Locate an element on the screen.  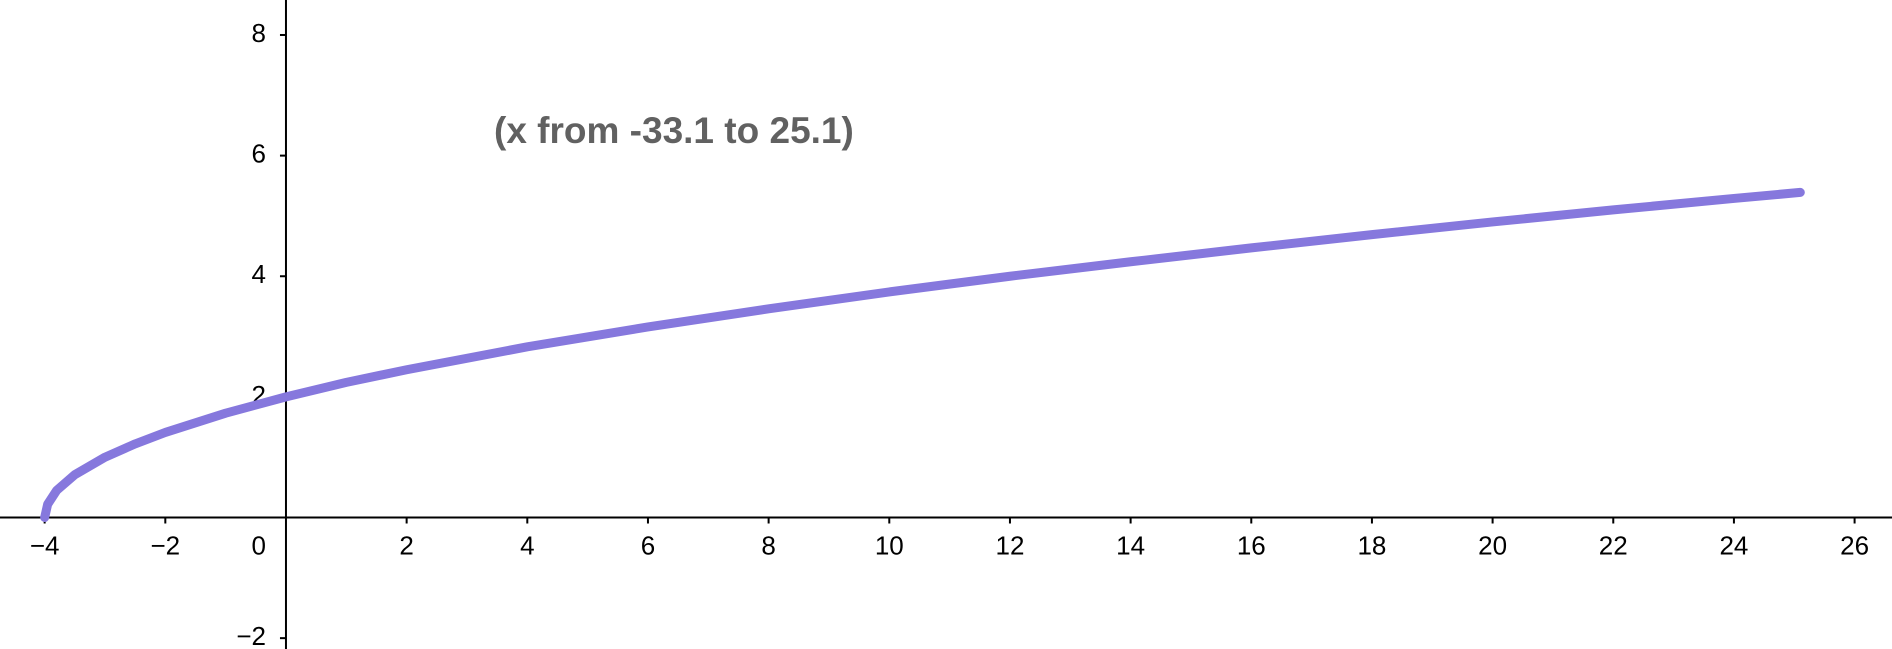
x-tick-label: −2 is located at coordinates (165, 545).